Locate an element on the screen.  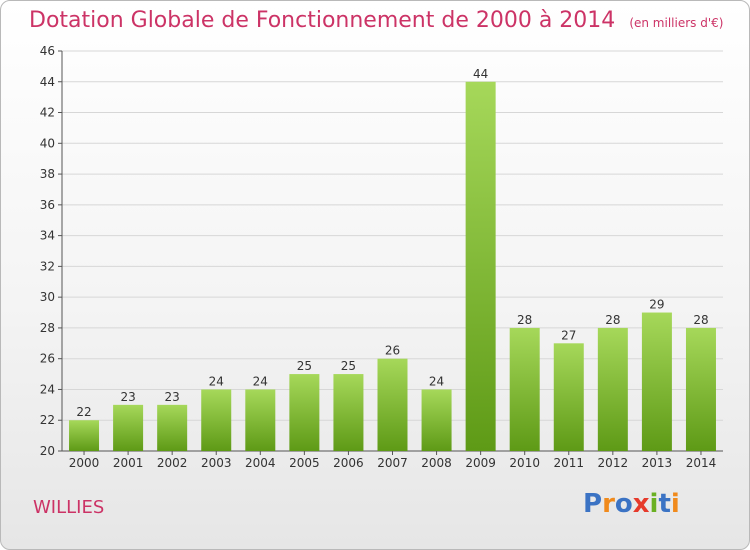
y-tick-label: 22 is located at coordinates (47, 420).